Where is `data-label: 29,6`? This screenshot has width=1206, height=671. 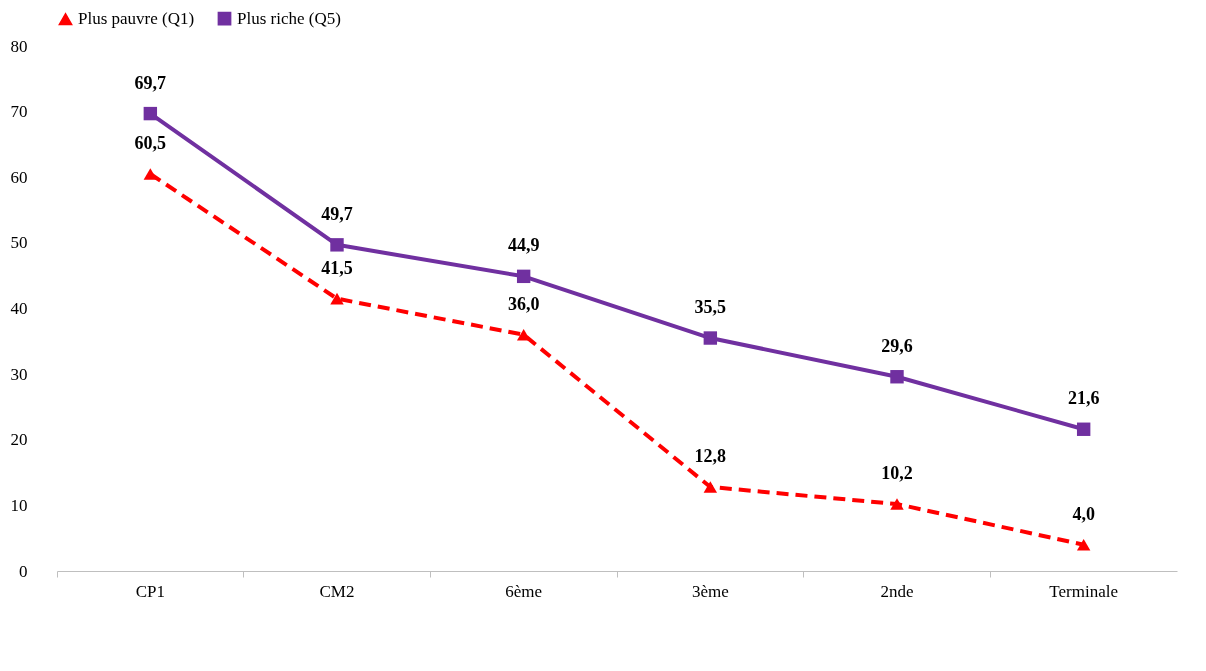
data-label: 29,6 is located at coordinates (897, 345).